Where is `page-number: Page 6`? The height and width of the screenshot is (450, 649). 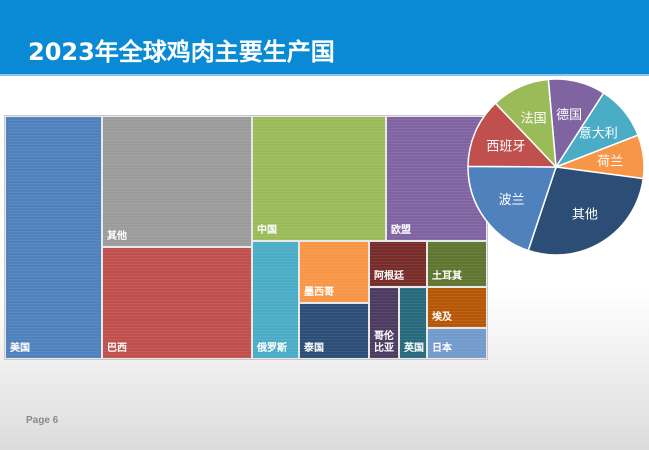
page-number: Page 6 is located at coordinates (42, 420).